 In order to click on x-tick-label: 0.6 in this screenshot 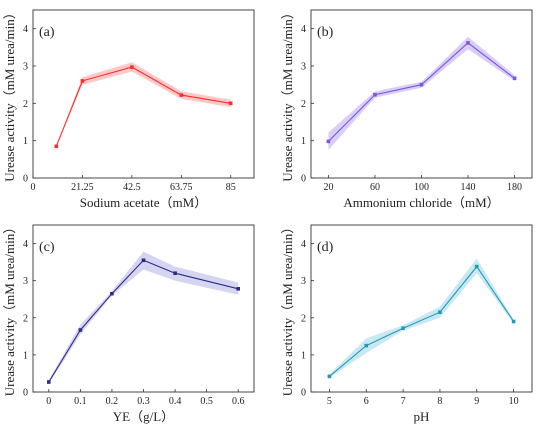, I will do `click(238, 401)`.